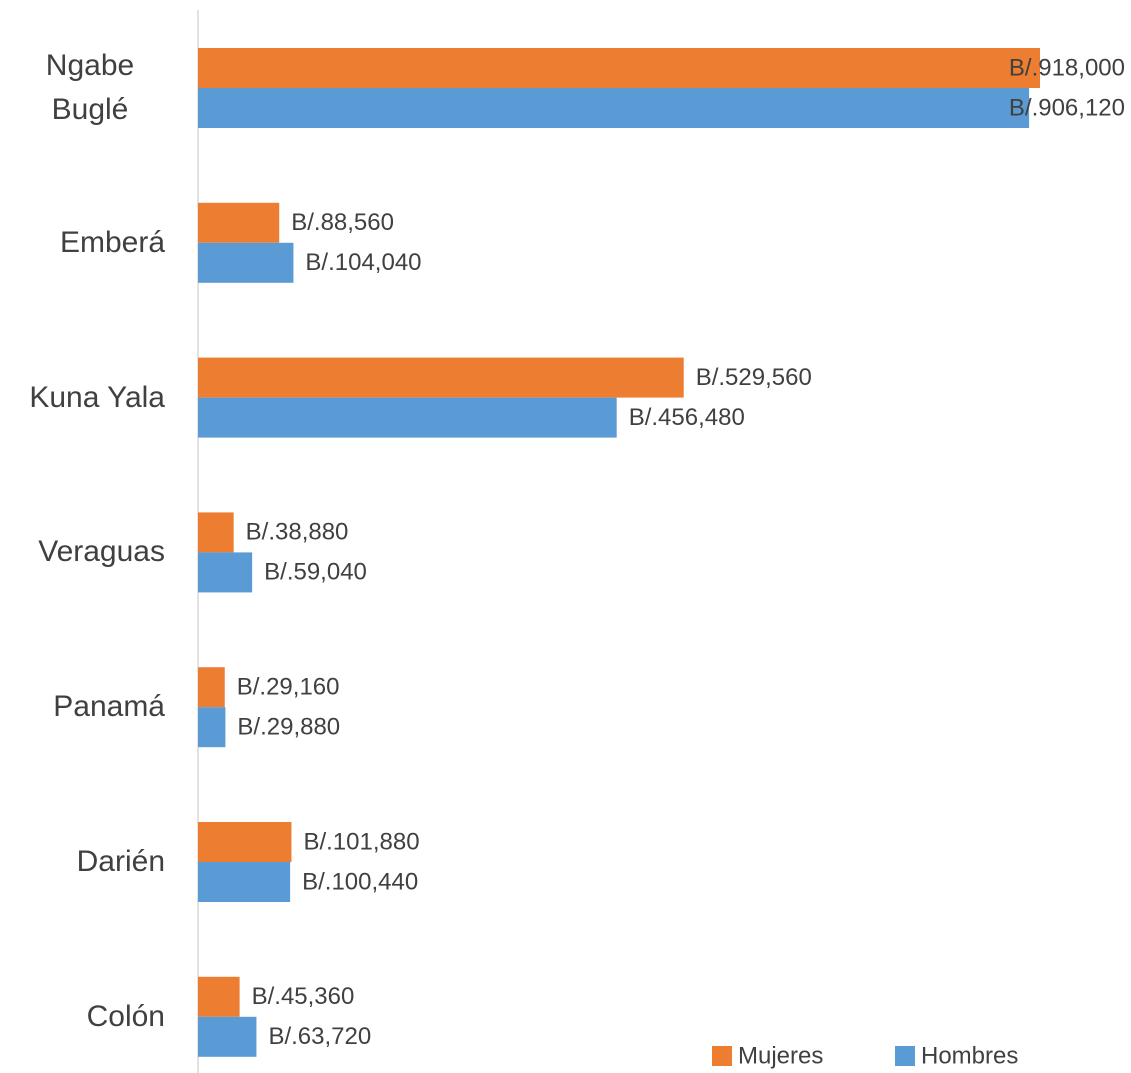  Describe the element at coordinates (120, 861) in the screenshot. I see `y-tick-label: Darién` at that location.